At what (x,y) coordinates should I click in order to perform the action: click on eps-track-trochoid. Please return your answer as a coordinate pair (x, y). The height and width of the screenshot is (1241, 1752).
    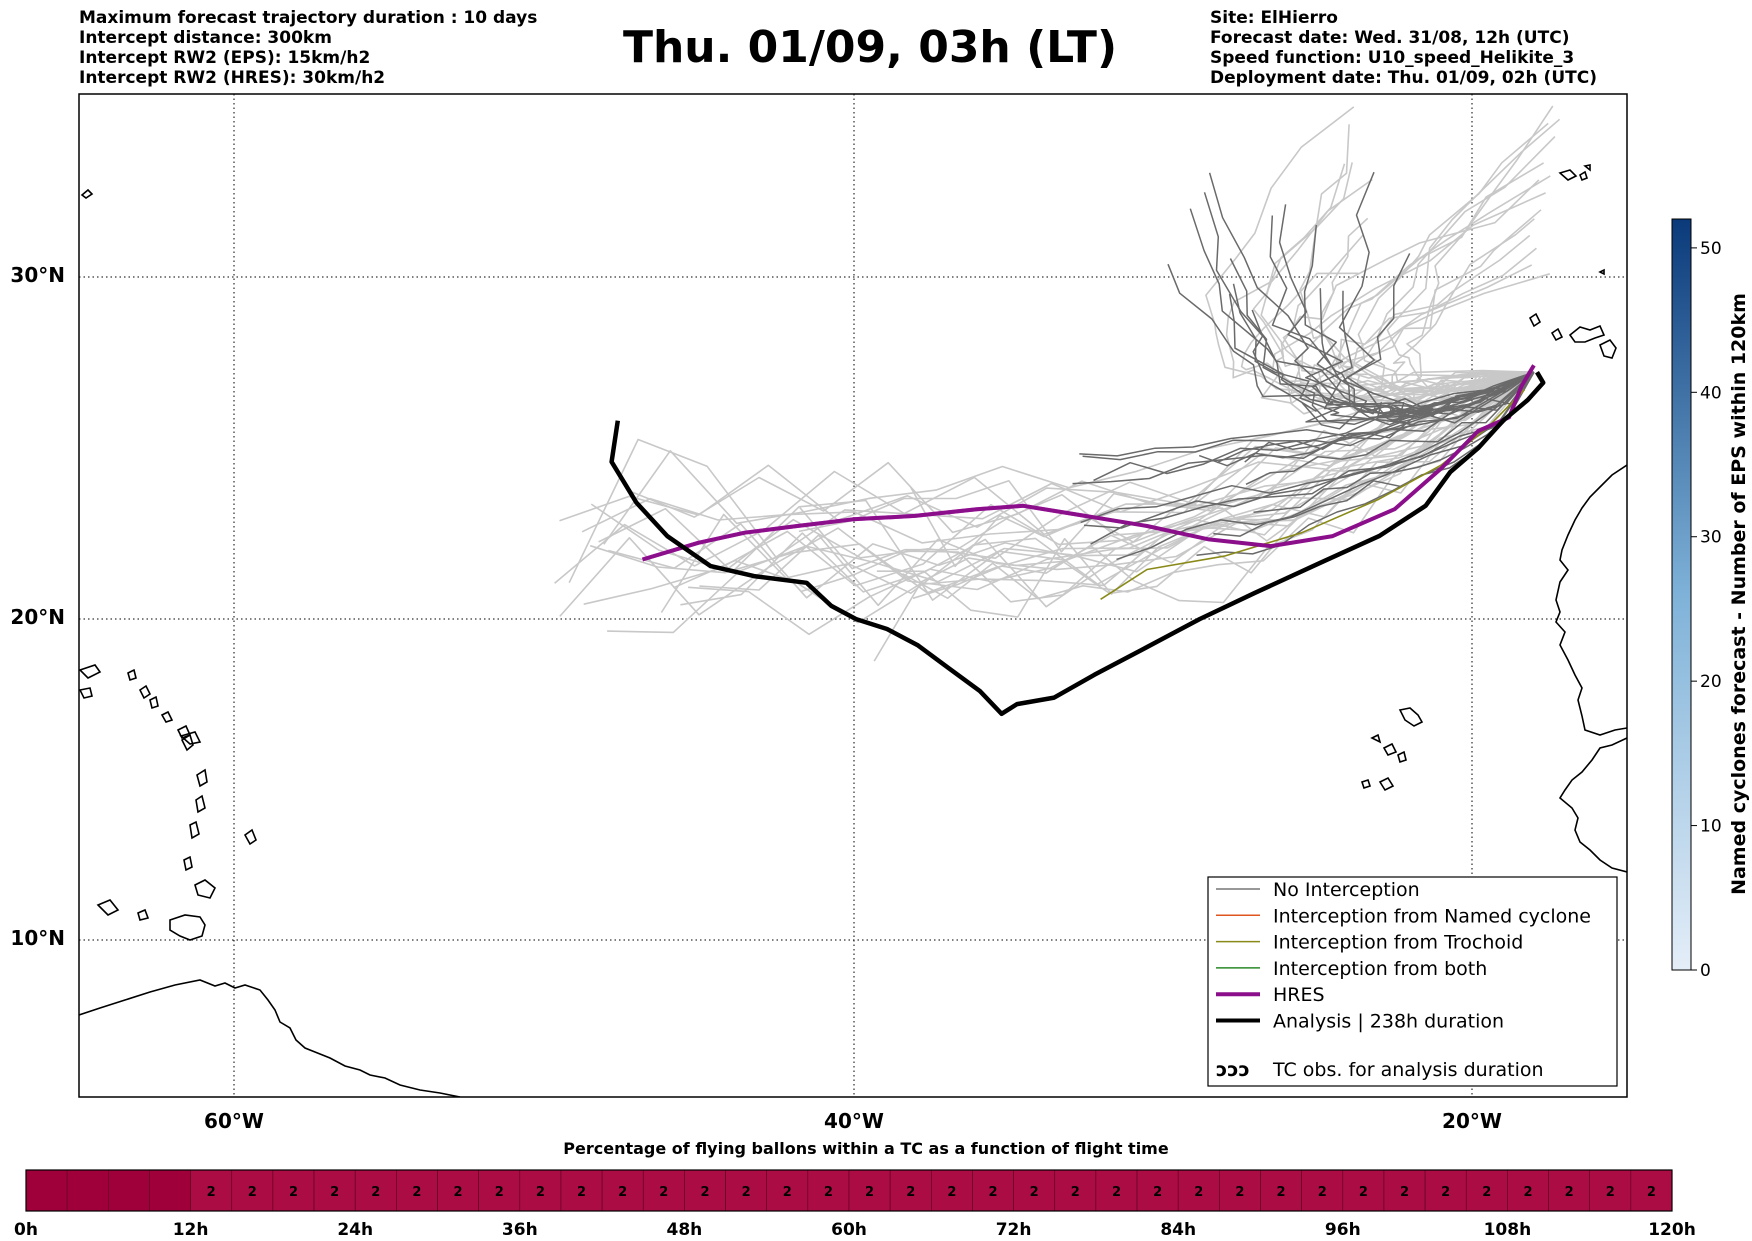
    Looking at the image, I should click on (1313, 494).